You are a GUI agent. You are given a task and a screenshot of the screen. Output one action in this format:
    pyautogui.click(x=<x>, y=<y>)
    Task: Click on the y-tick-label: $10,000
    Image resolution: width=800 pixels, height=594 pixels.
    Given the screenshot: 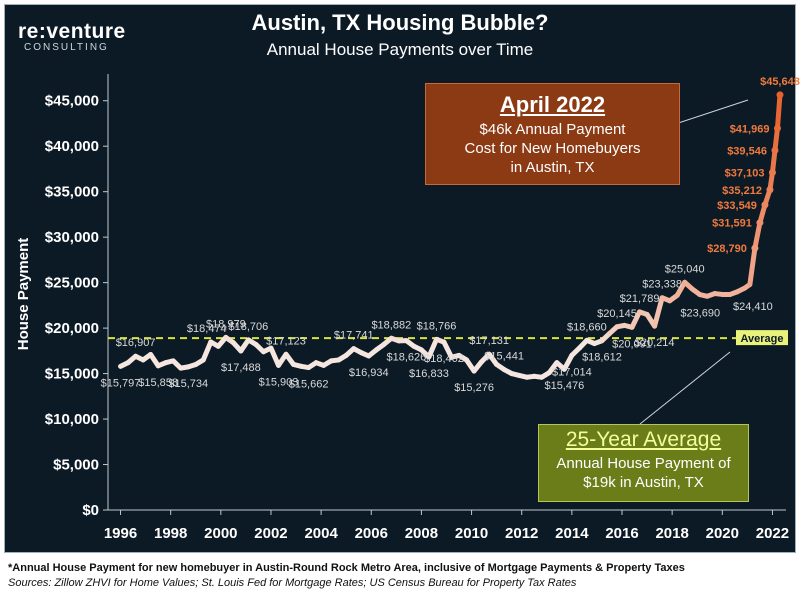 What is the action you would take?
    pyautogui.click(x=72, y=419)
    